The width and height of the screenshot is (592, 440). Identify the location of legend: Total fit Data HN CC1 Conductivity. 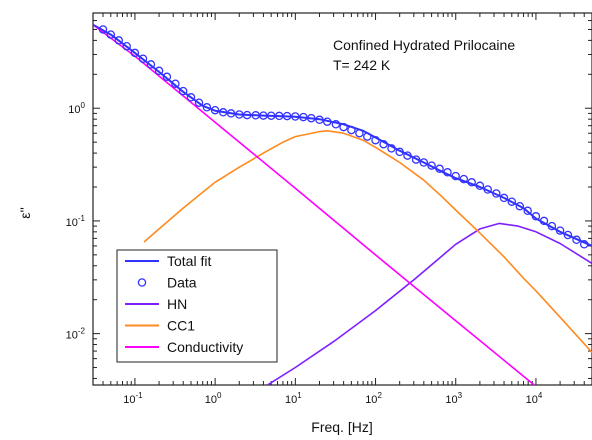
(197, 306).